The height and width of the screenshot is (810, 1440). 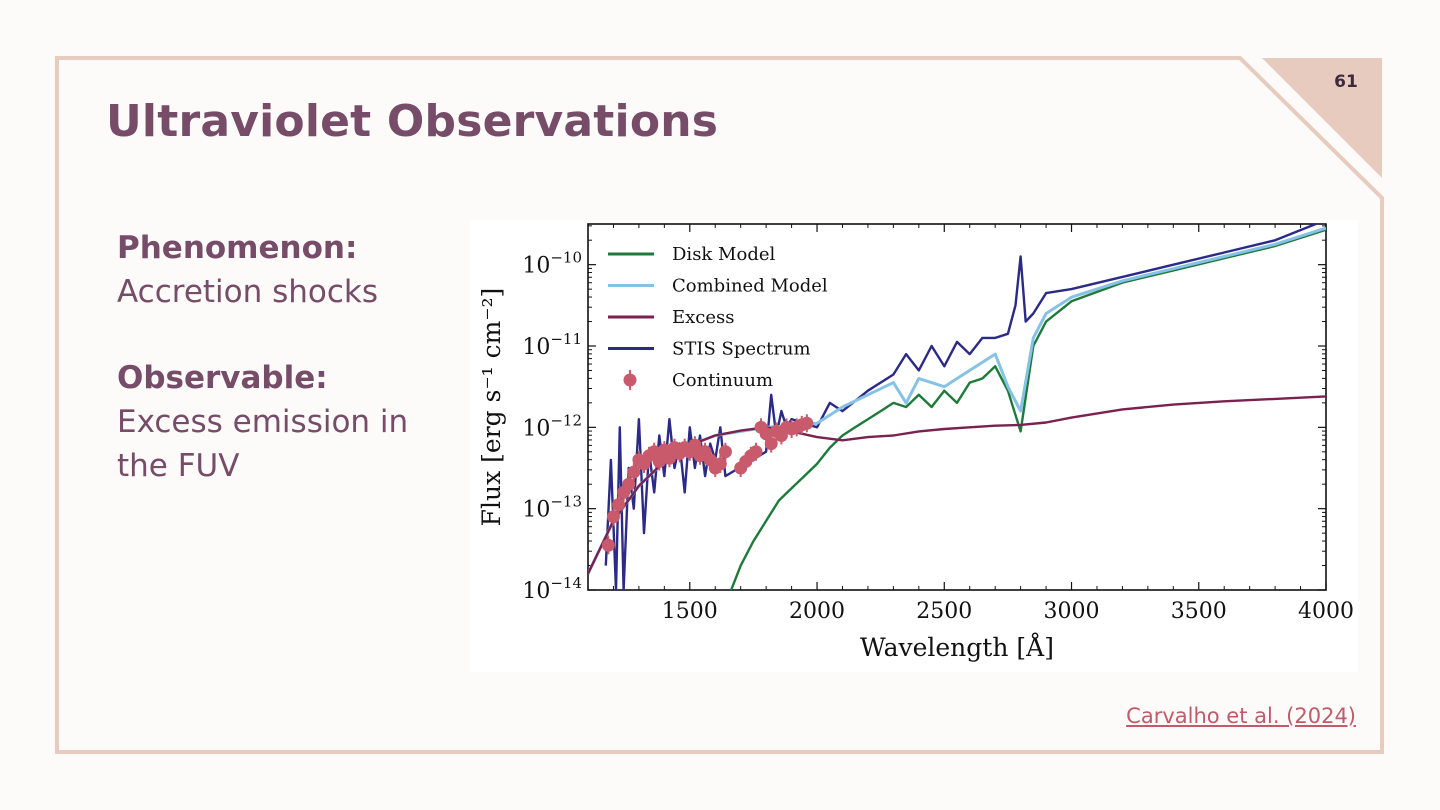 What do you see at coordinates (237, 248) in the screenshot?
I see `phenomenon-heading: Phenomenon:` at bounding box center [237, 248].